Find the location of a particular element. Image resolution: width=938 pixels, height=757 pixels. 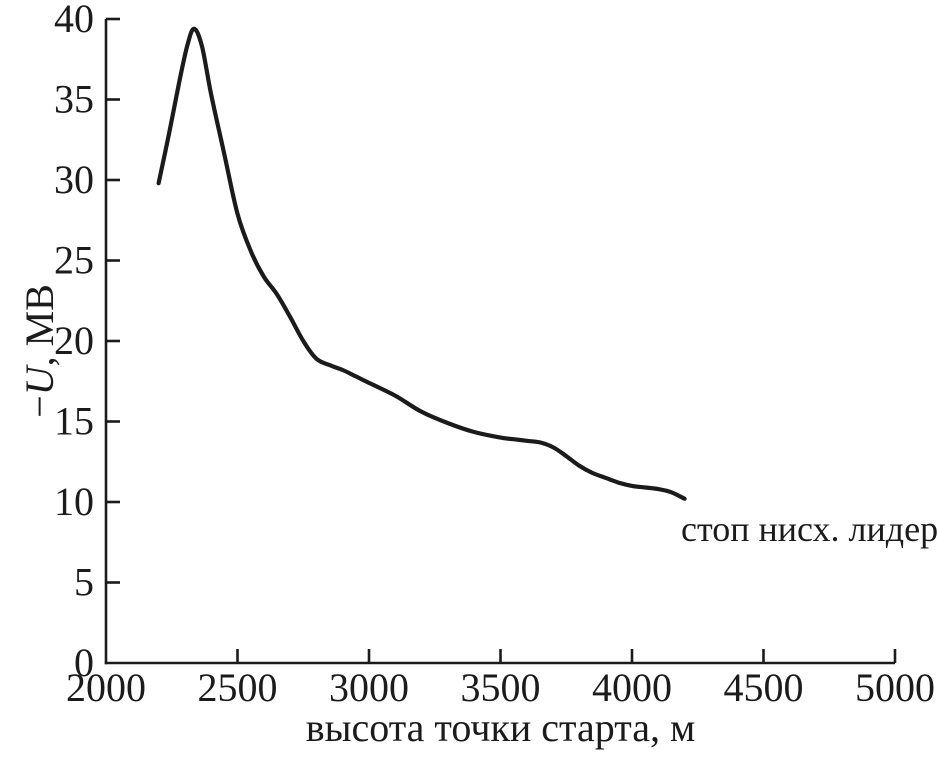

y-tick-label: 15 is located at coordinates (74, 421).